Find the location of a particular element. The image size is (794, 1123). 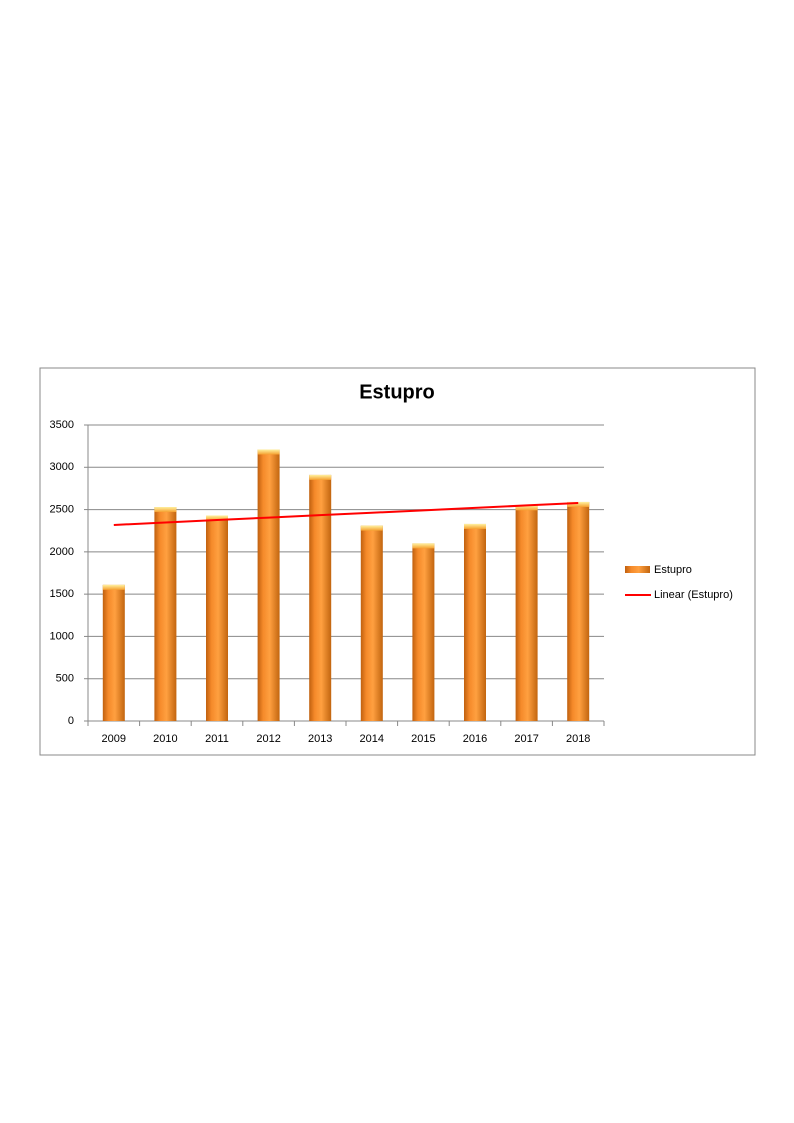

x-tick-label: 2011 is located at coordinates (217, 739).